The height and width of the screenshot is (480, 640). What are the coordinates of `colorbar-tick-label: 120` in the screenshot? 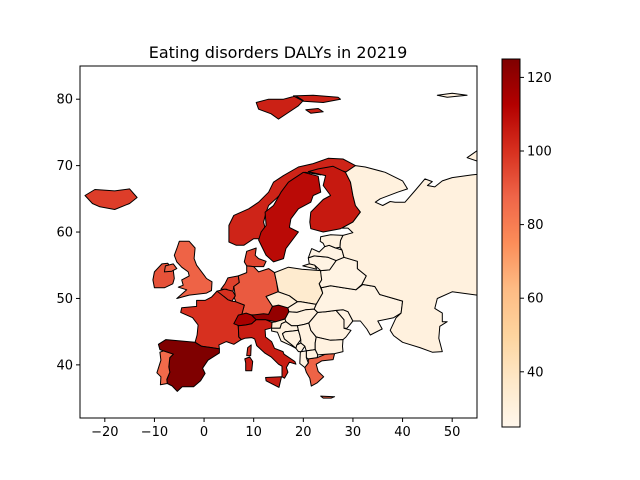 It's located at (539, 78).